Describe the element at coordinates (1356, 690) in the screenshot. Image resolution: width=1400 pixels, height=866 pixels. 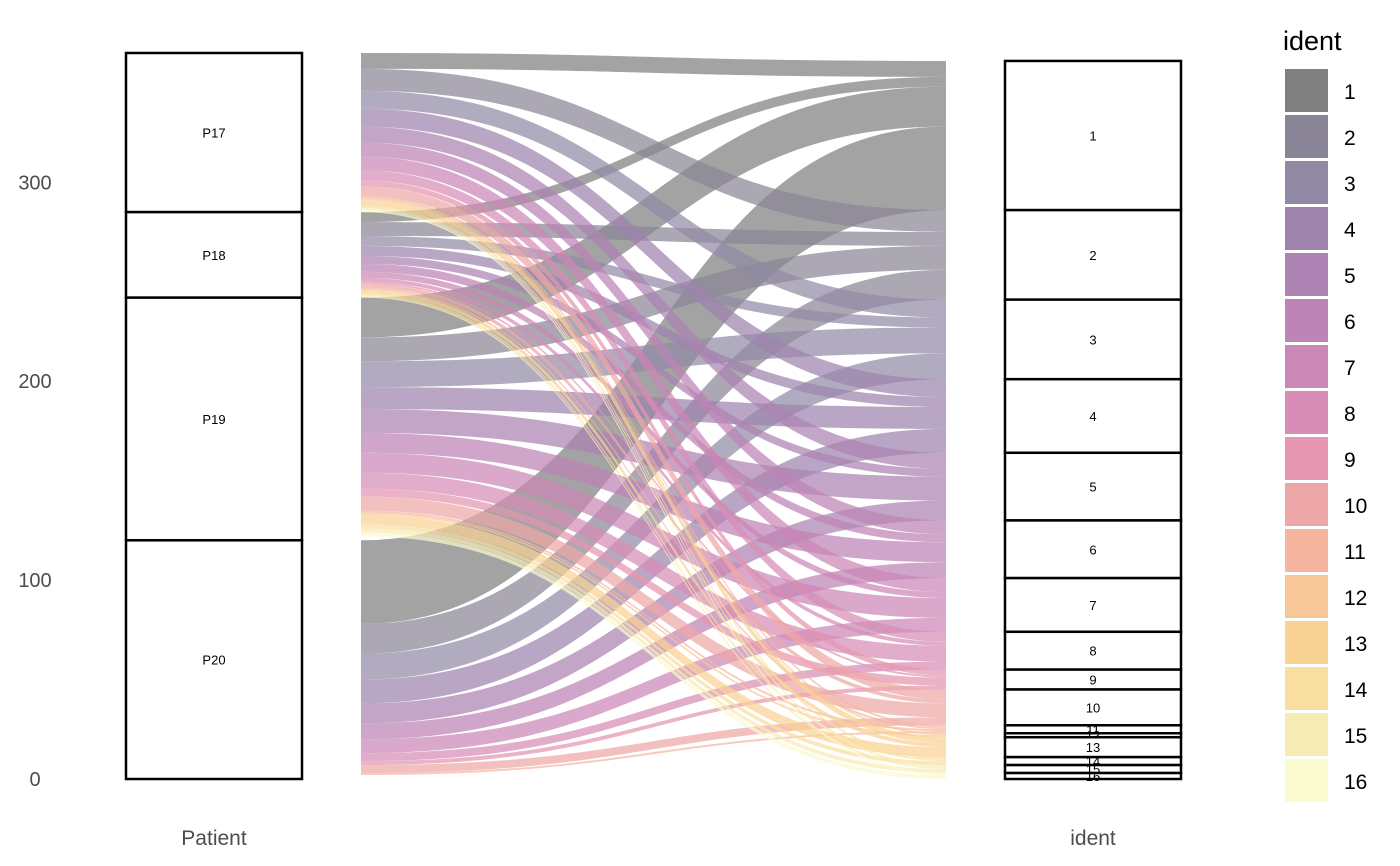
I see `legend-label: 14` at that location.